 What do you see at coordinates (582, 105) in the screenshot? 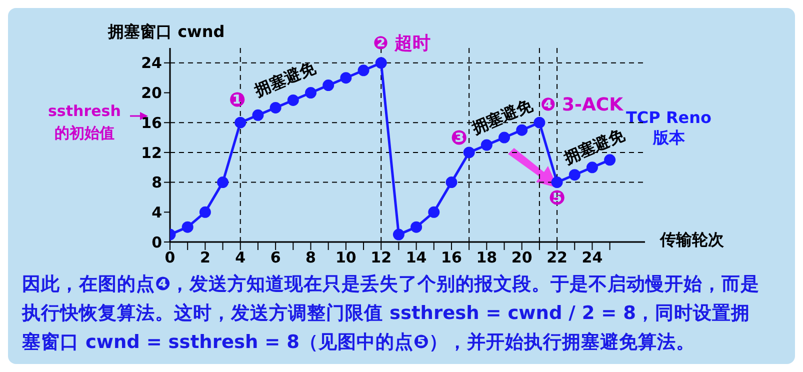
I see `annotation: ❹ 3-ACK` at bounding box center [582, 105].